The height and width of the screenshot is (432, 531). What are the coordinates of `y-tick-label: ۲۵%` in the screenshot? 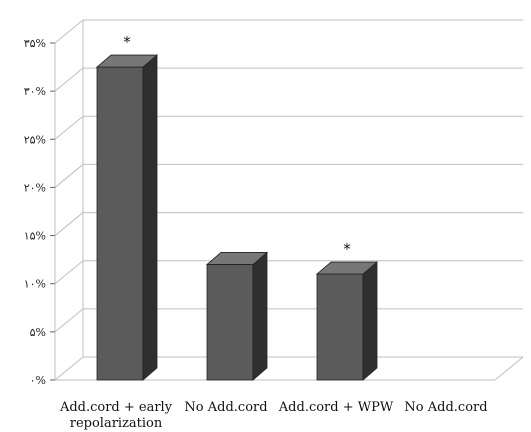 It's located at (35, 139).